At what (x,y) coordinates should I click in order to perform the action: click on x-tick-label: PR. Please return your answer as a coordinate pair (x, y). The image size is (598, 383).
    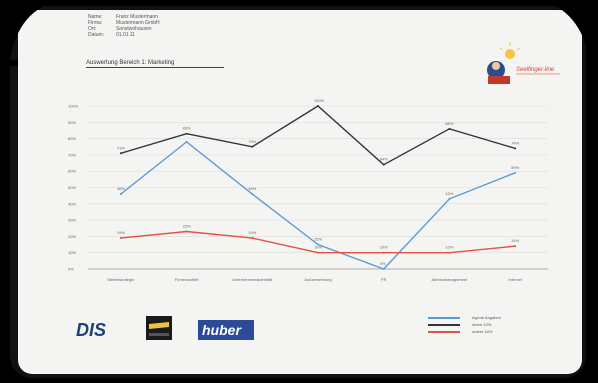
    Looking at the image, I should click on (384, 279).